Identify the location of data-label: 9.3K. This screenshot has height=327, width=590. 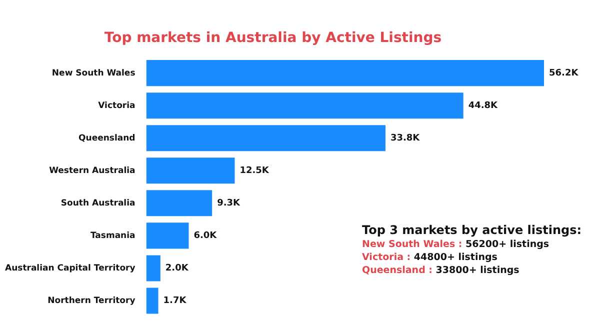
(229, 203).